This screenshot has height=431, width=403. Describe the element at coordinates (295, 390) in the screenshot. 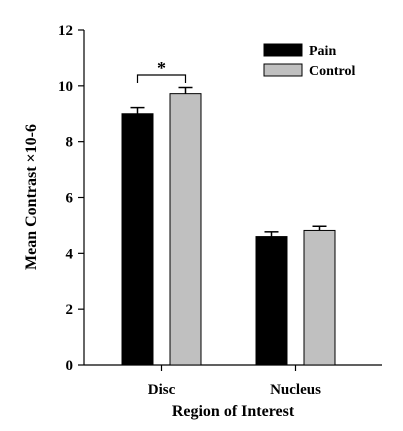

I see `x-tick-label: Nucleus` at that location.